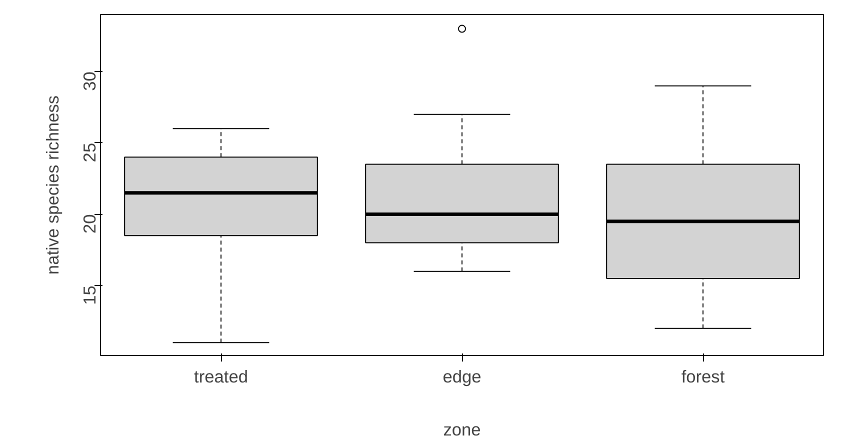 The image size is (843, 442). Describe the element at coordinates (90, 152) in the screenshot. I see `y-tick-label: 25` at that location.